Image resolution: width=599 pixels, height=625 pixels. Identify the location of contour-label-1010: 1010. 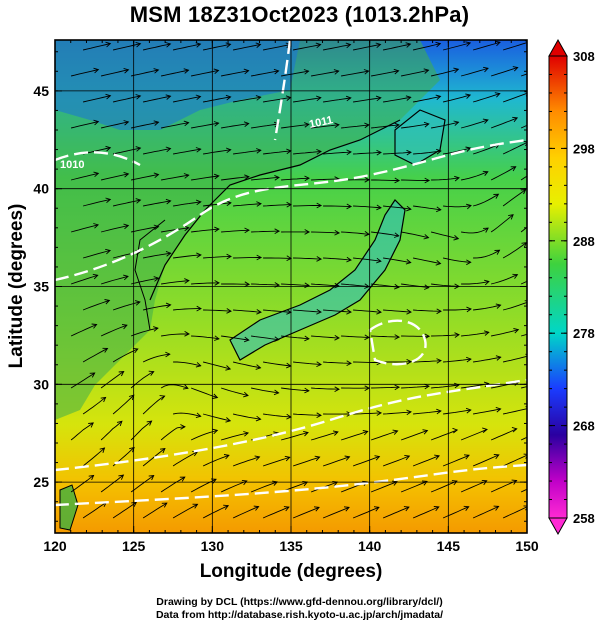
(72, 165).